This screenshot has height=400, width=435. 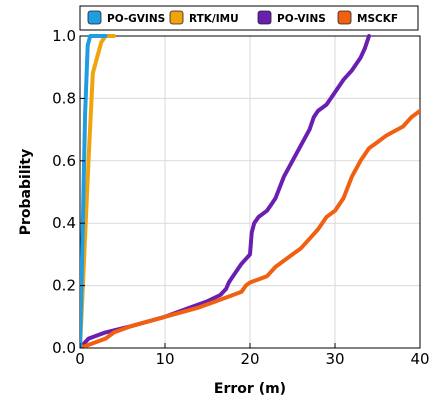 What do you see at coordinates (64, 286) in the screenshot?
I see `y-tick-label: 0.2` at bounding box center [64, 286].